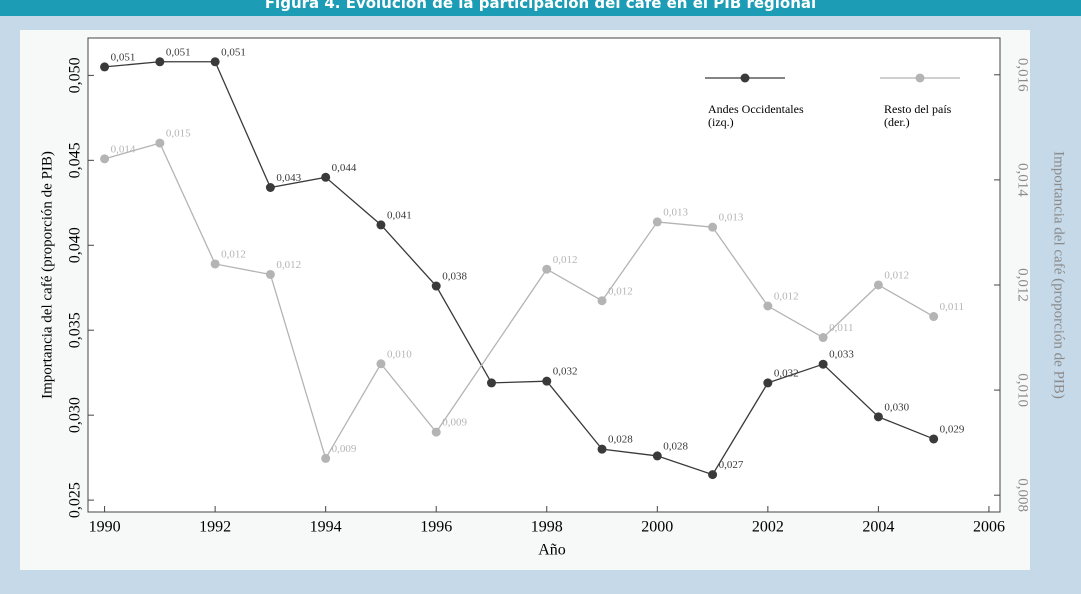 The width and height of the screenshot is (1081, 594). What do you see at coordinates (399, 215) in the screenshot?
I see `data-label: 0,041` at bounding box center [399, 215].